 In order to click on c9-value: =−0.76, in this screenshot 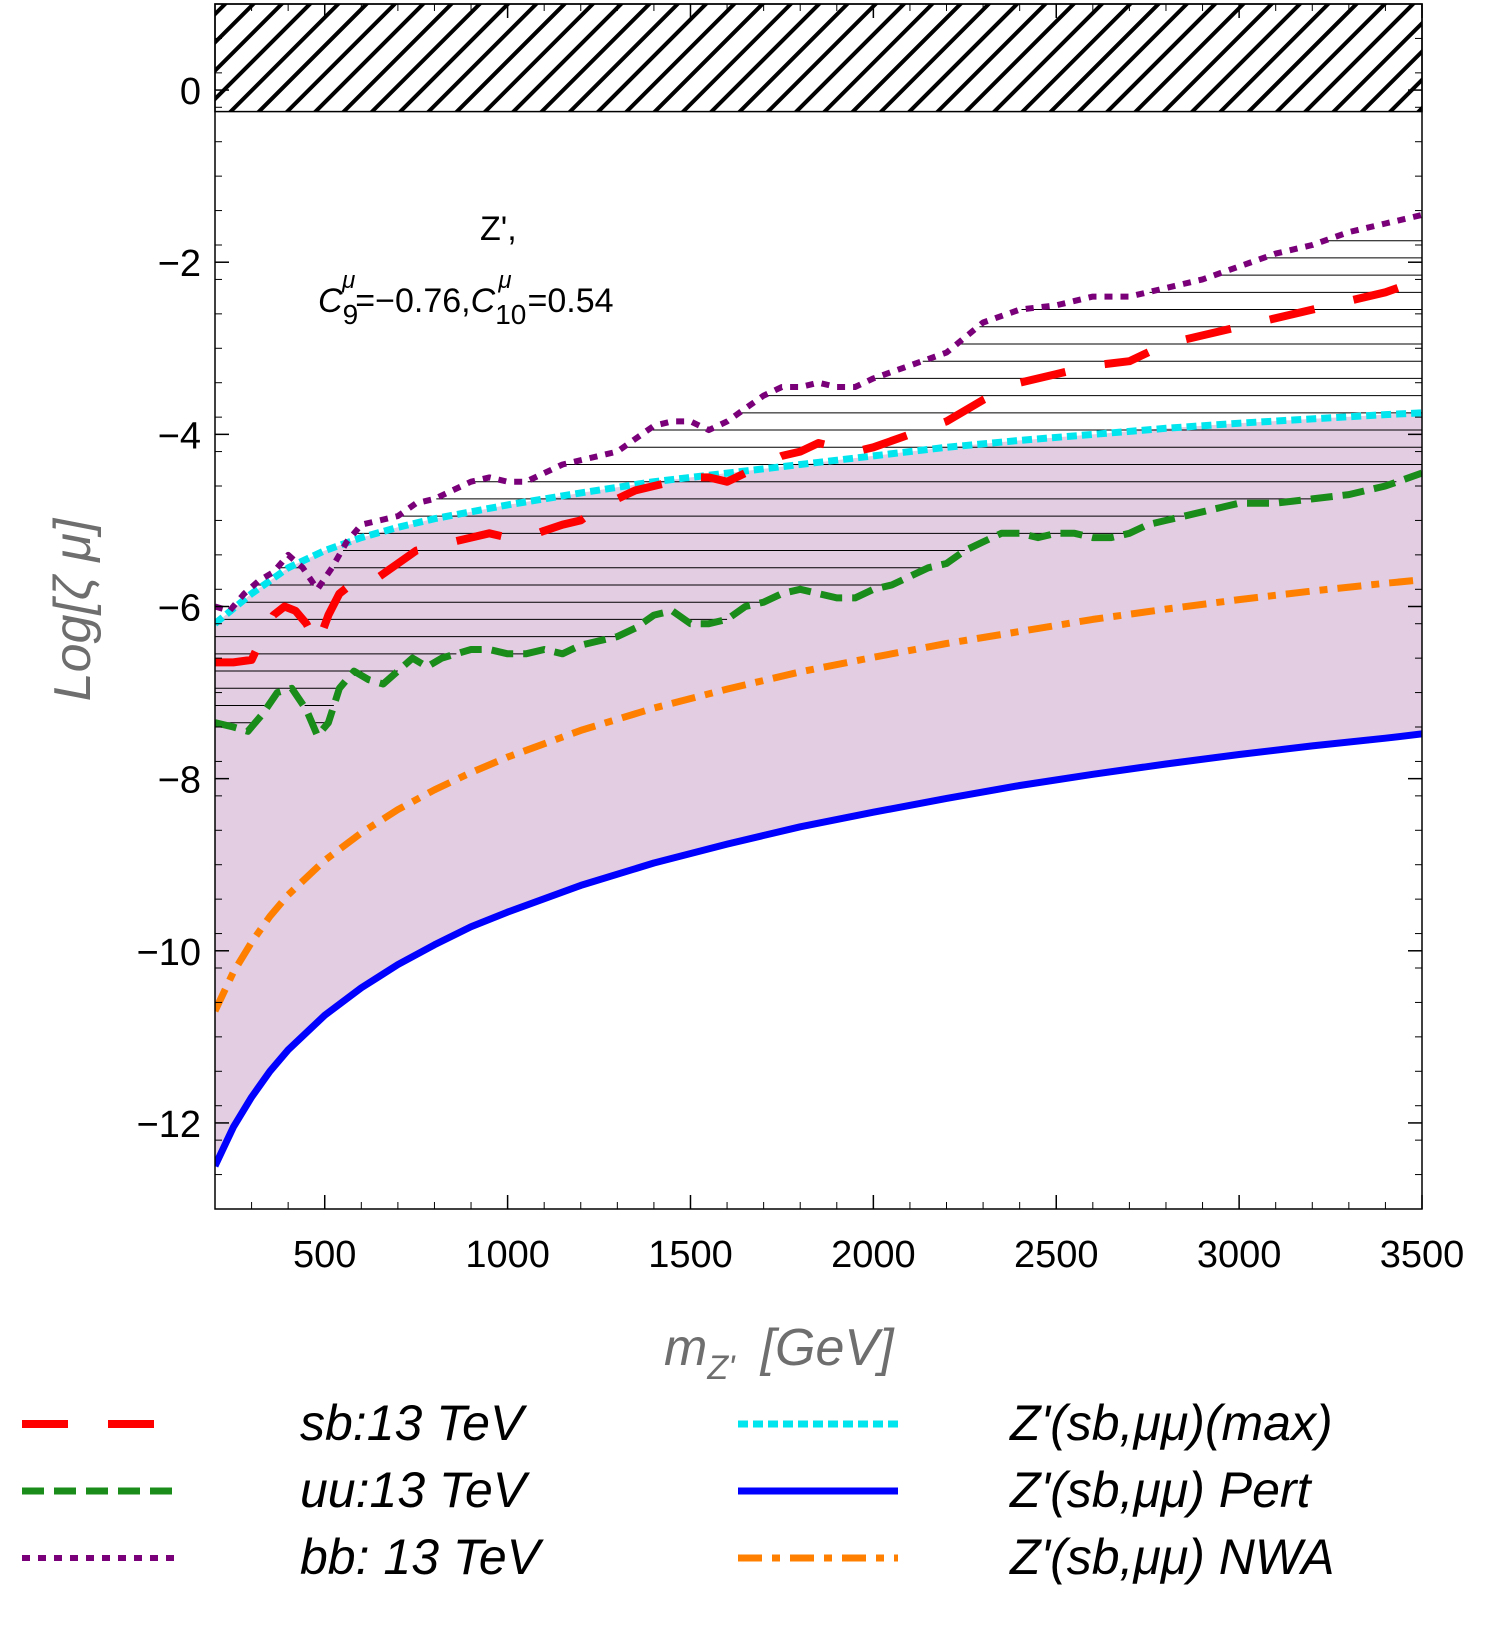, I will do `click(412, 301)`.